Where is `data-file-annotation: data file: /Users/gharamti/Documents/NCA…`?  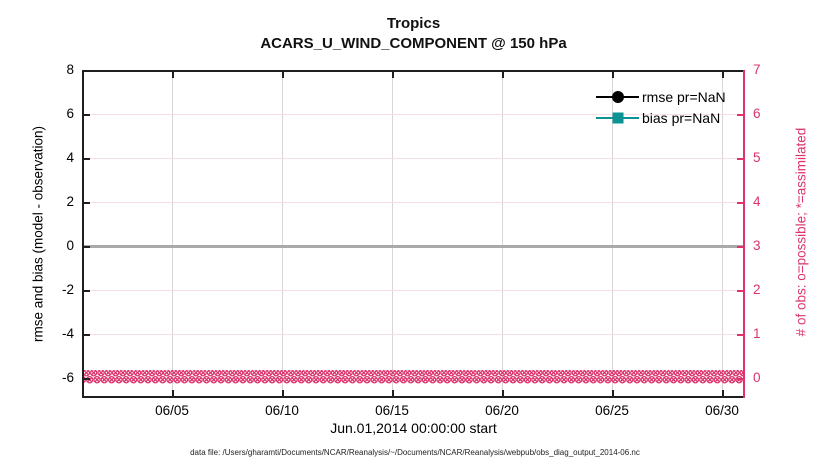 data-file-annotation: data file: /Users/gharamti/Documents/NCA… is located at coordinates (415, 452).